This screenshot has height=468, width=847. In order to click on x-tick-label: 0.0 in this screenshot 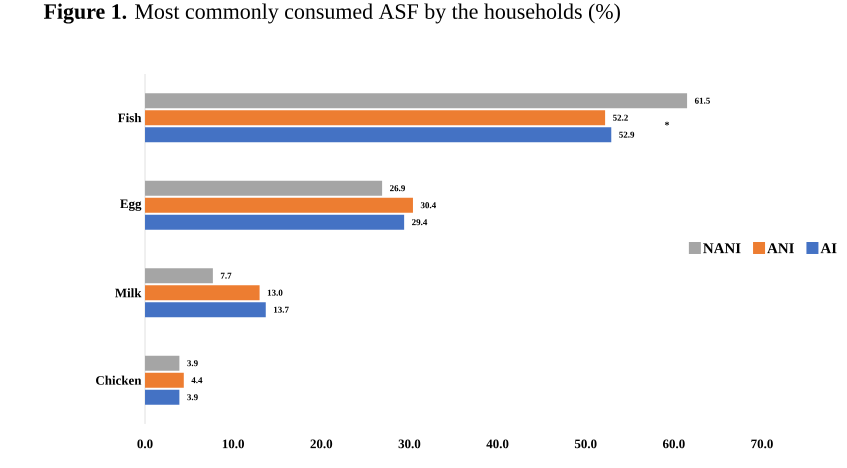, I will do `click(145, 444)`.